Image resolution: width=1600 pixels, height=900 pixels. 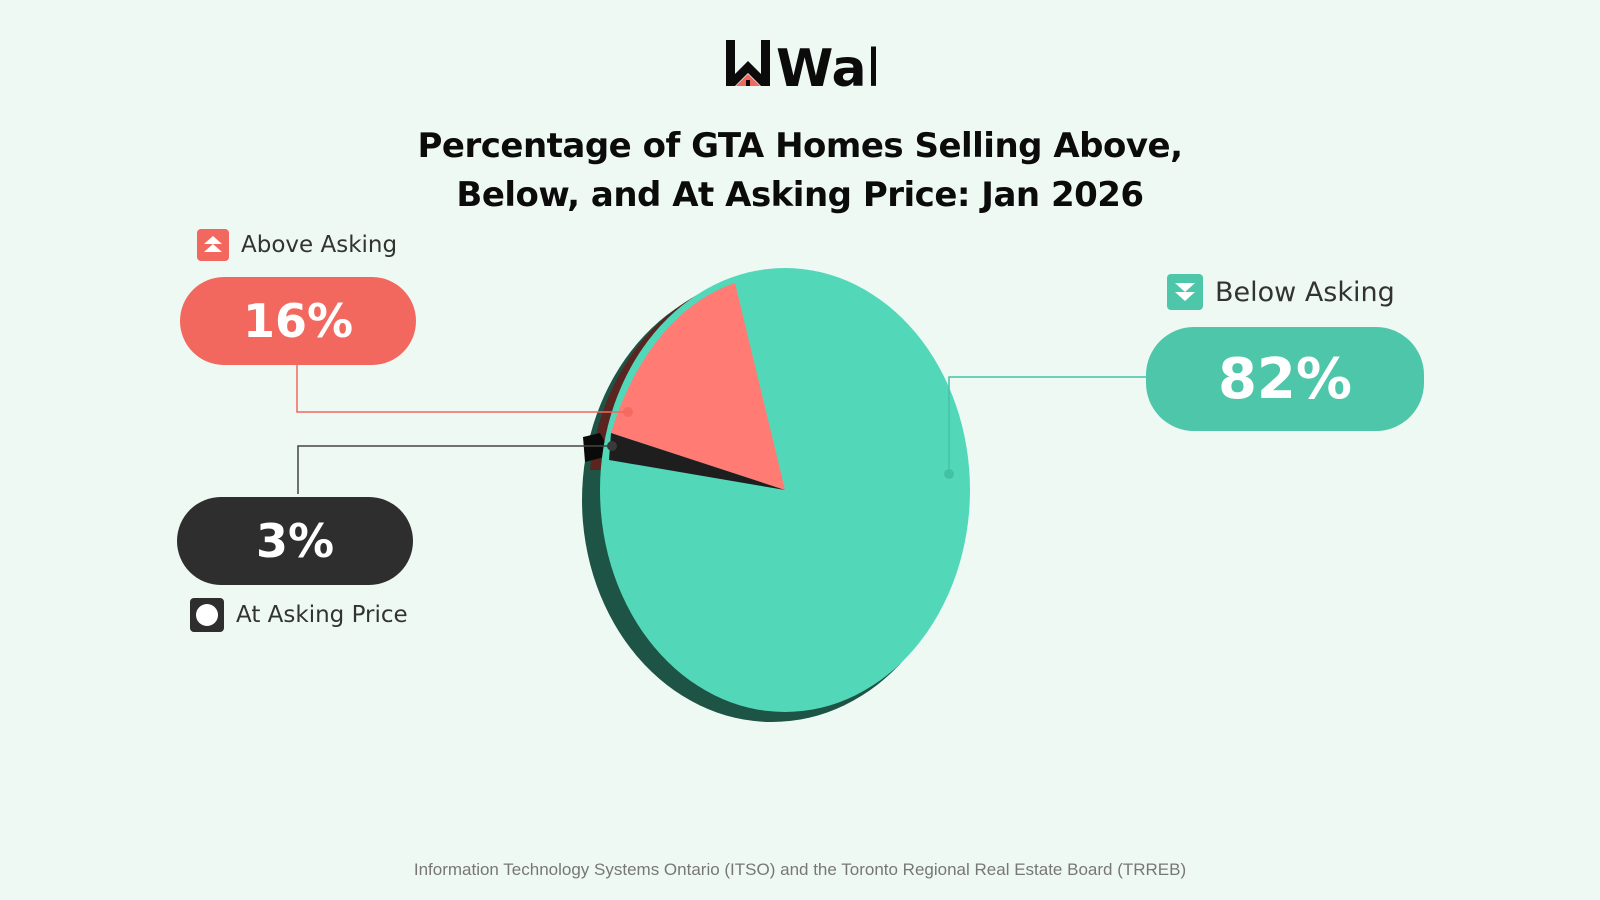 I want to click on at-asking-pill: 3%, so click(x=295, y=541).